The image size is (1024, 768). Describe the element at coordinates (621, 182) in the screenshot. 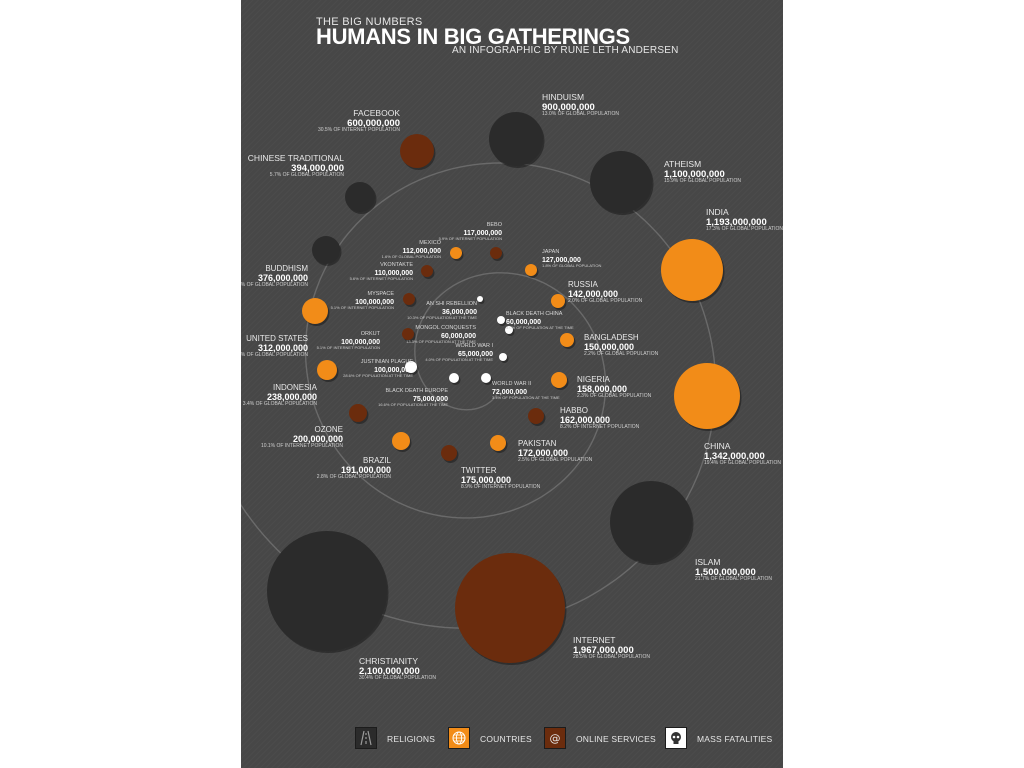

I see `bubble-atheism` at that location.